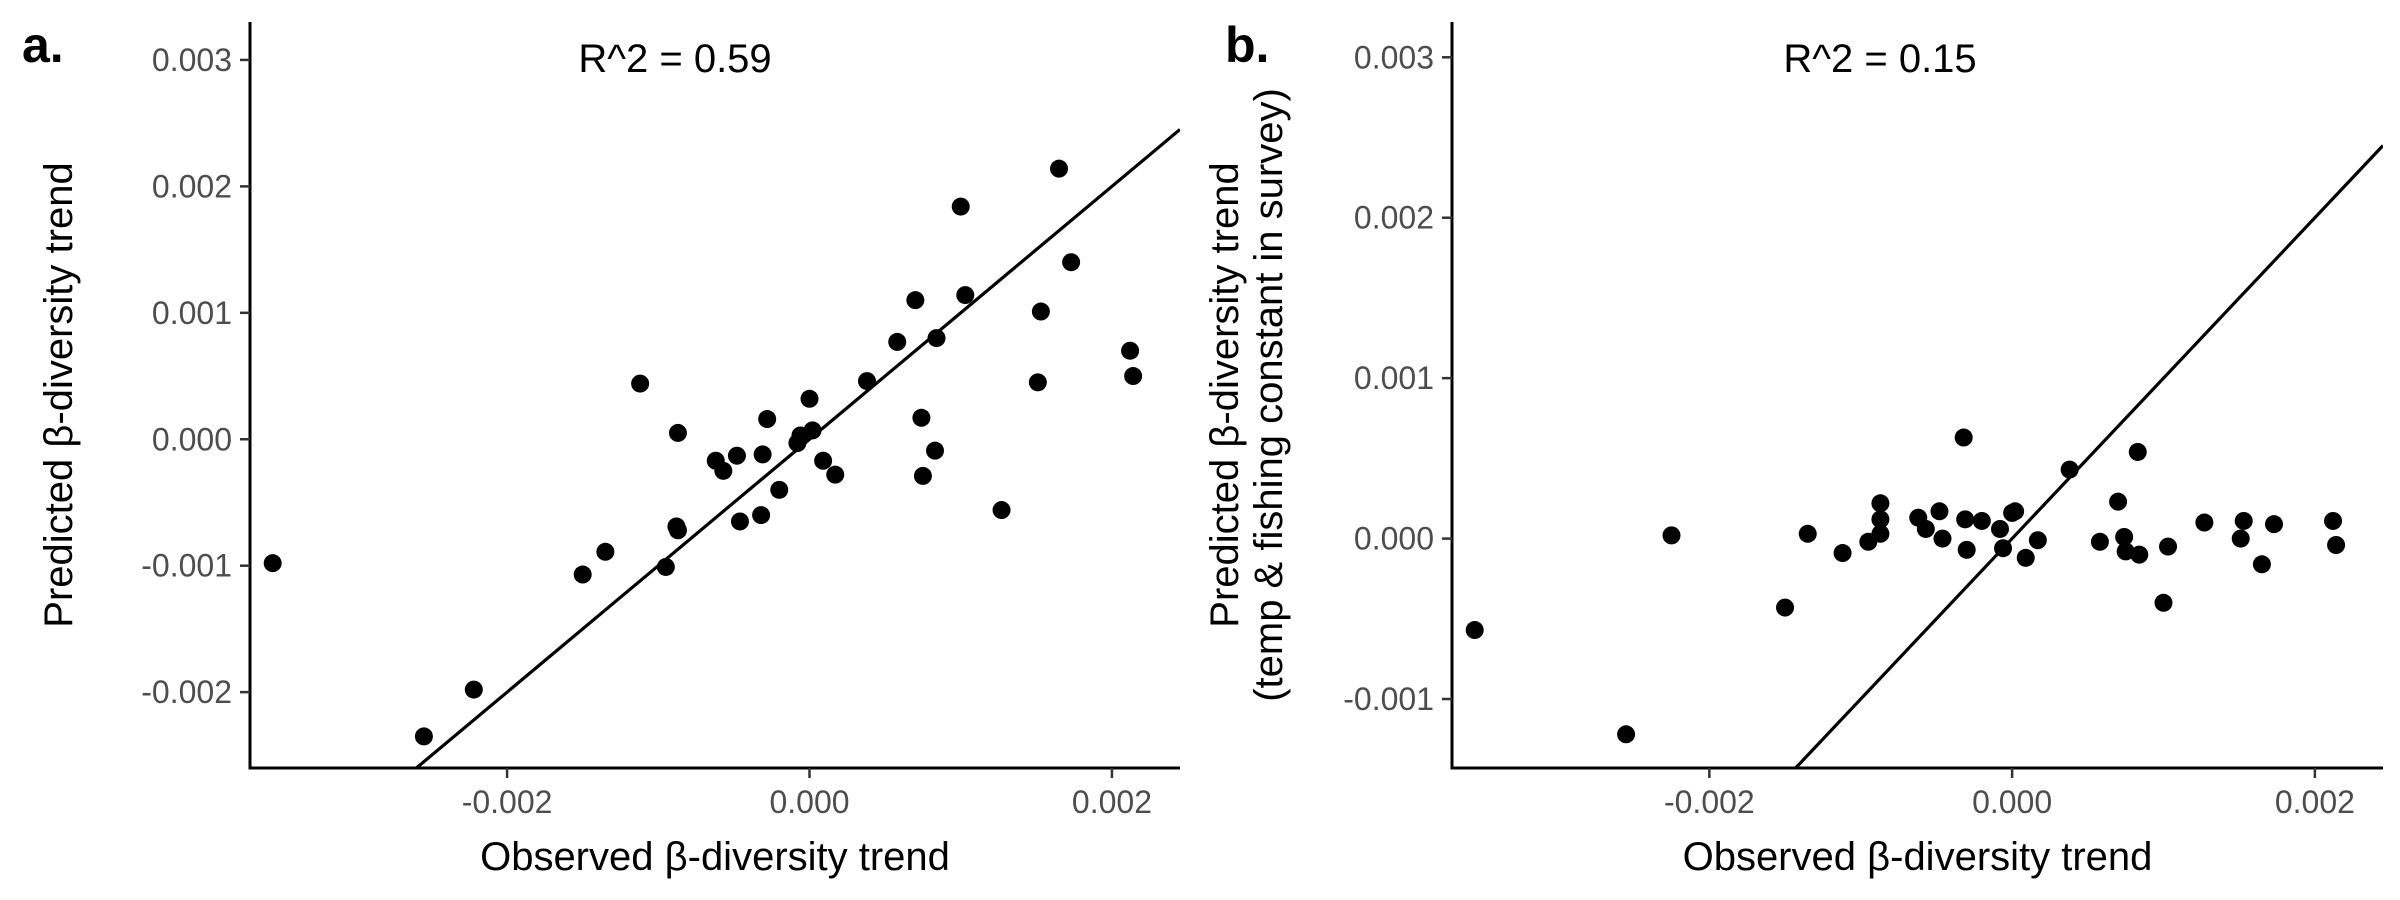  I want to click on y-tick-label: -0.002, so click(186, 692).